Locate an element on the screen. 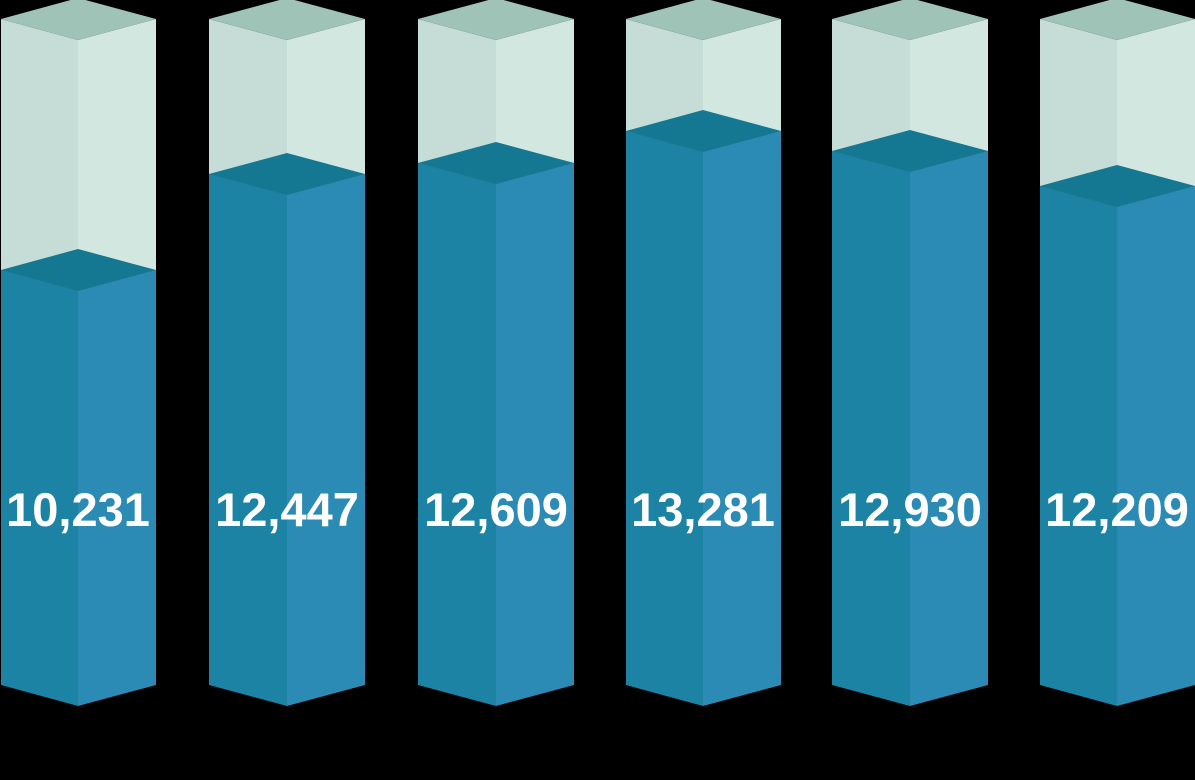  bar-value-label: 10,231 is located at coordinates (78, 509).